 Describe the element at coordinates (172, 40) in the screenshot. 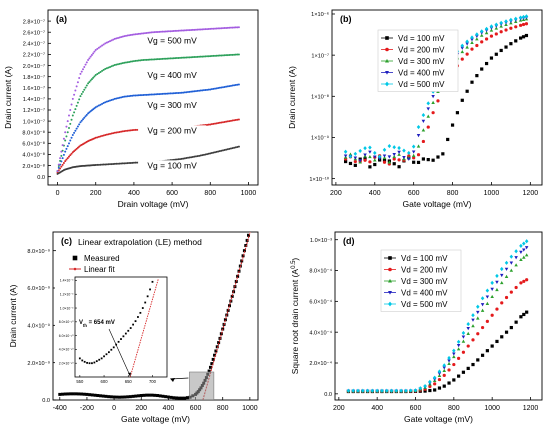

I see `series-label: Vg = 500 mV` at that location.